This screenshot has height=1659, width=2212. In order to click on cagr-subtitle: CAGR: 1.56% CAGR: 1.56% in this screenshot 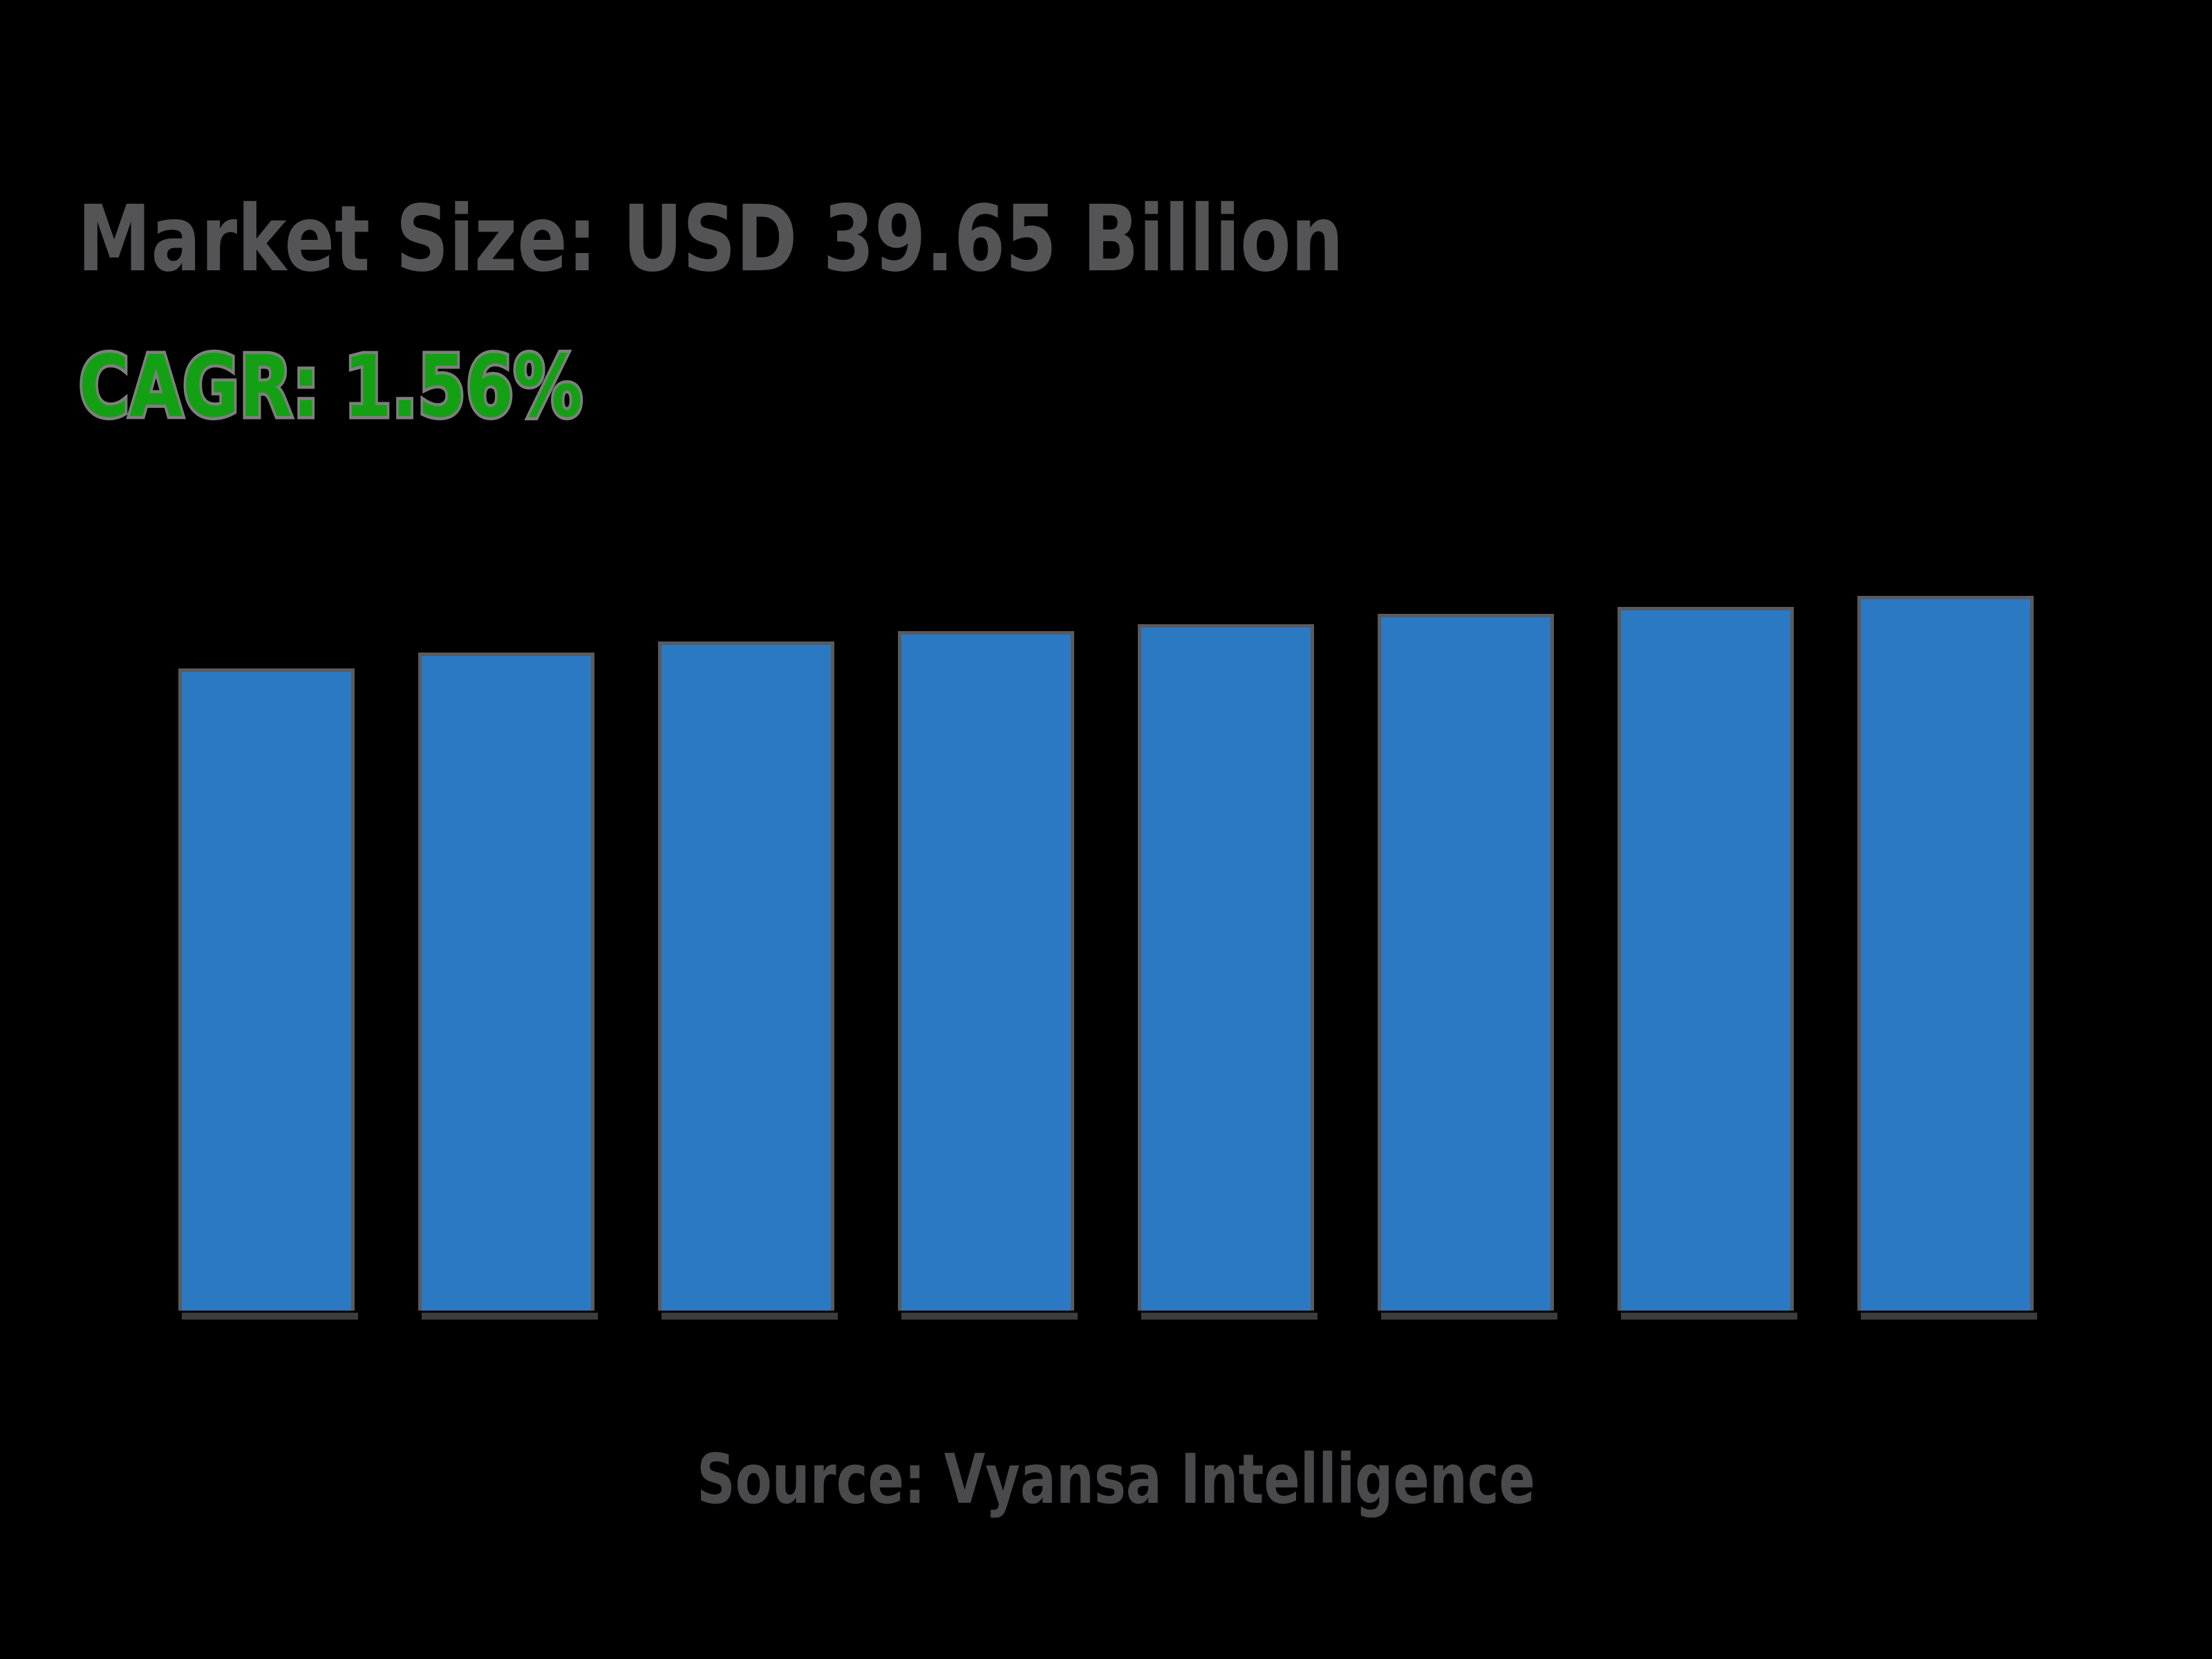, I will do `click(413, 390)`.